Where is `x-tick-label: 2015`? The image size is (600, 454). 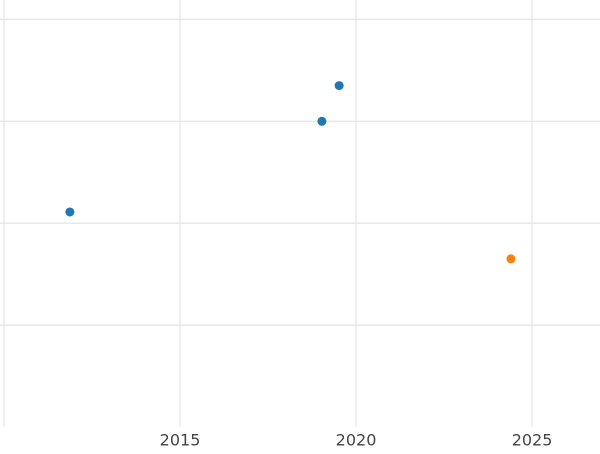
x-tick-label: 2015 is located at coordinates (180, 440).